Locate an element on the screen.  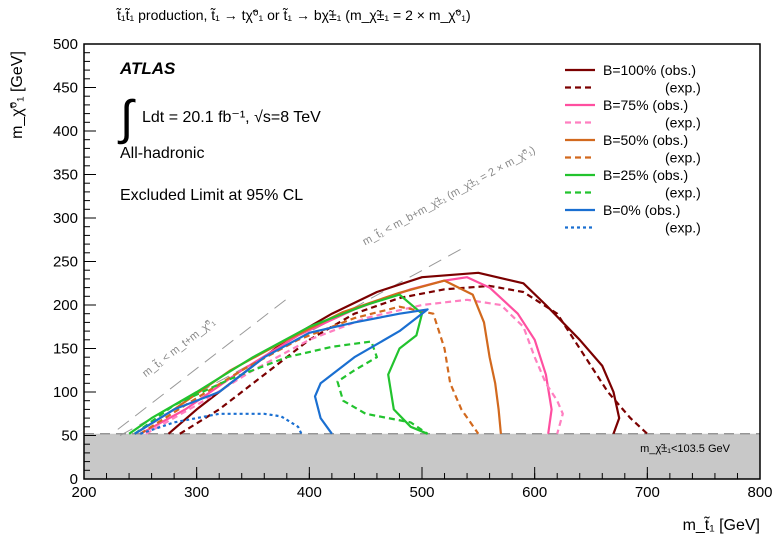
x-axis-label: m_t̃₁ [GeV] is located at coordinates (721, 524).